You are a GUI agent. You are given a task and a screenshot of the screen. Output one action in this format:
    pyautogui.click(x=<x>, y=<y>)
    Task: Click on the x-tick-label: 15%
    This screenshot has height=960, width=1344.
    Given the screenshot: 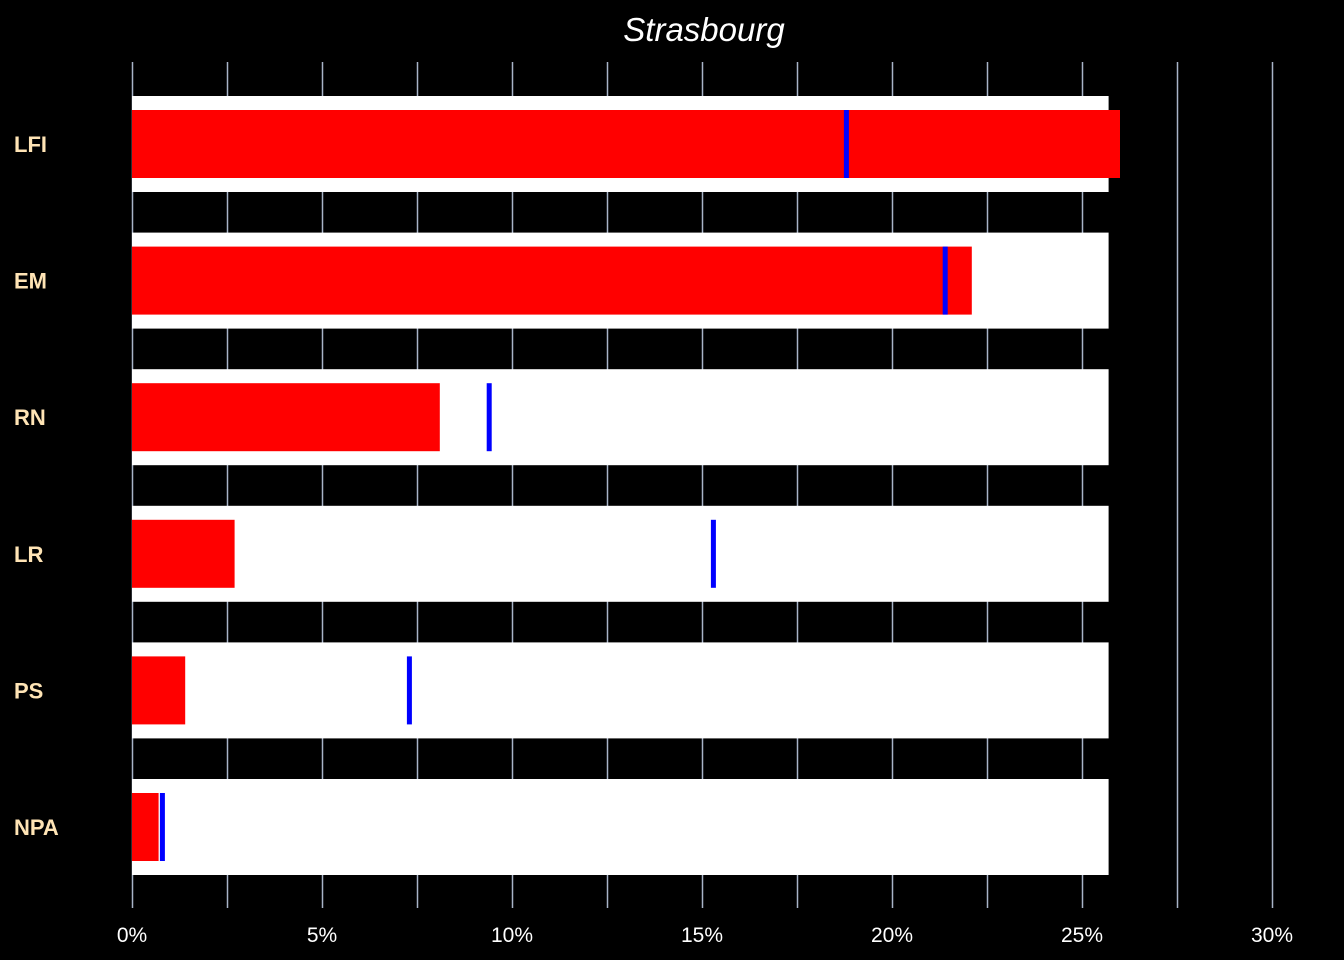 What is the action you would take?
    pyautogui.click(x=702, y=935)
    